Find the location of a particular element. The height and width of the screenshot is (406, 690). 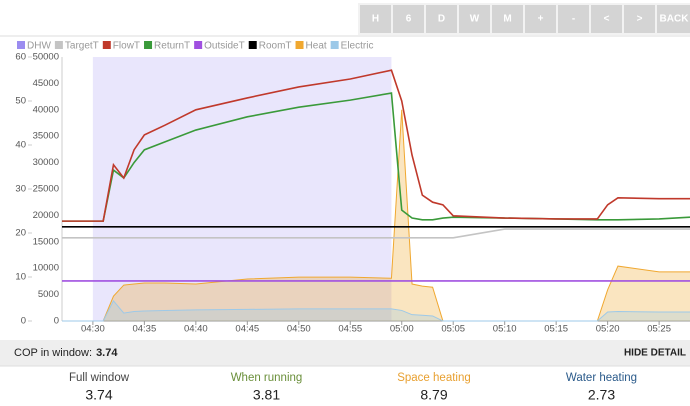

x-tick-label: 04:35 is located at coordinates (144, 329).